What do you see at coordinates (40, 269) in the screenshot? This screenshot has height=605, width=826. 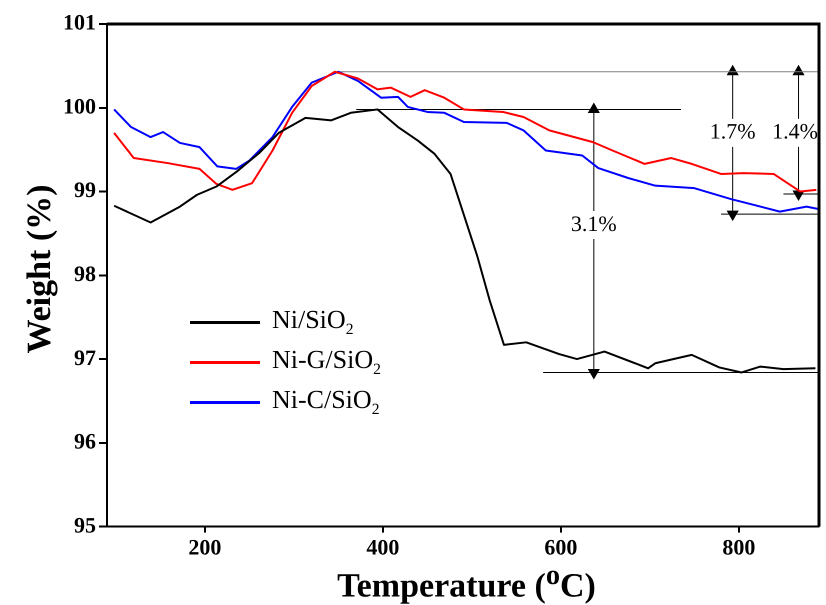 I see `y-axis-title: Weight (%)` at bounding box center [40, 269].